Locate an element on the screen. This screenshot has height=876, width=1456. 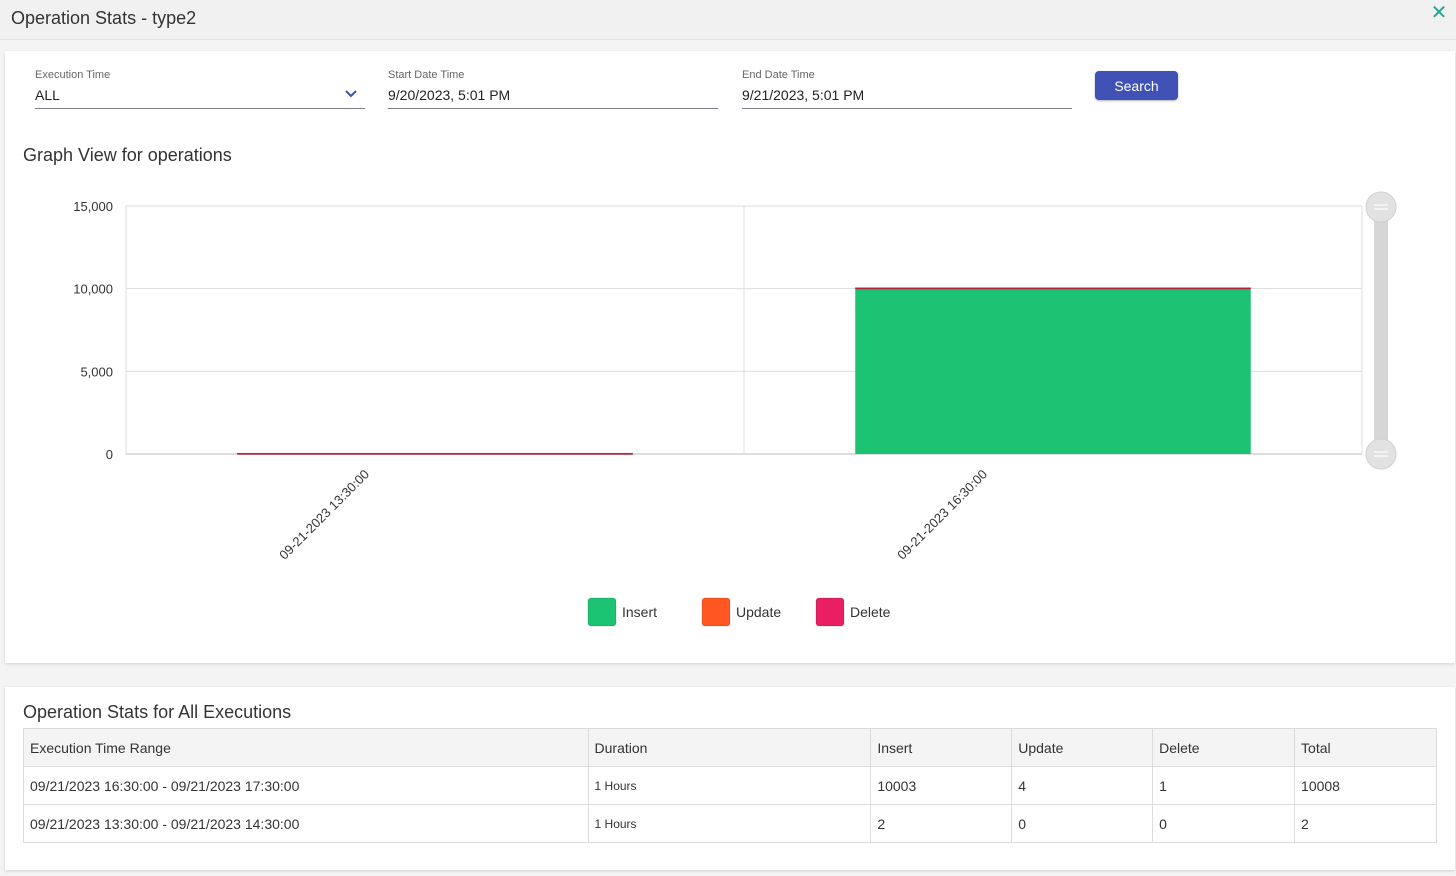
execution-time-select: Execution Time ALL is located at coordinates (200, 88).